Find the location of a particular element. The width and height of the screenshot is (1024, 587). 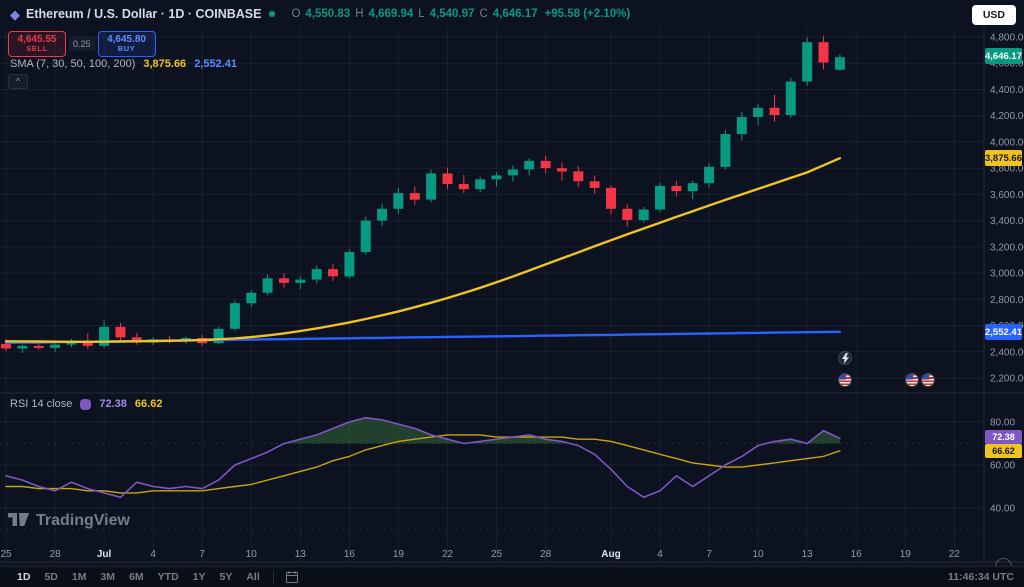

watermark-text: TradingView is located at coordinates (83, 520).